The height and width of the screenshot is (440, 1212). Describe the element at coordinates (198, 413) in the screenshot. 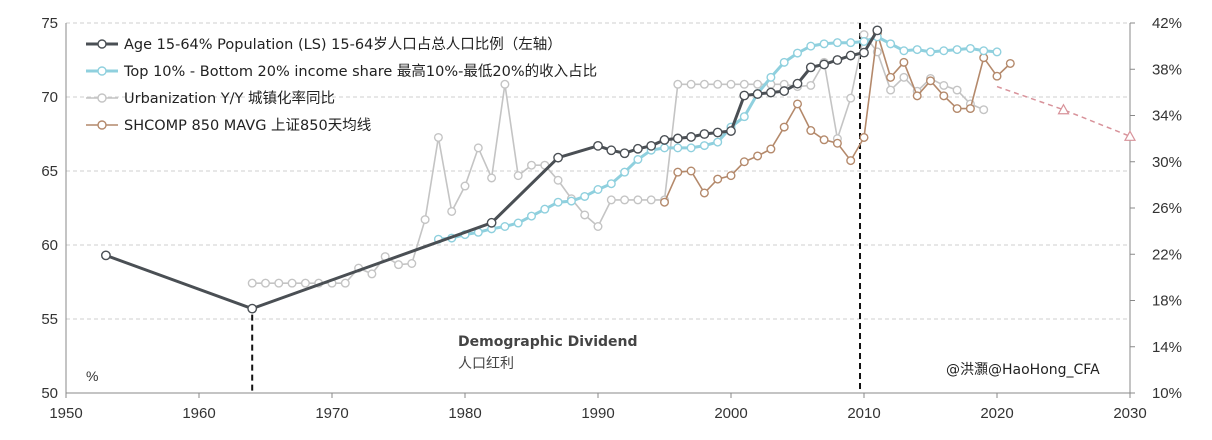

I see `x-tick-label: 1960` at that location.